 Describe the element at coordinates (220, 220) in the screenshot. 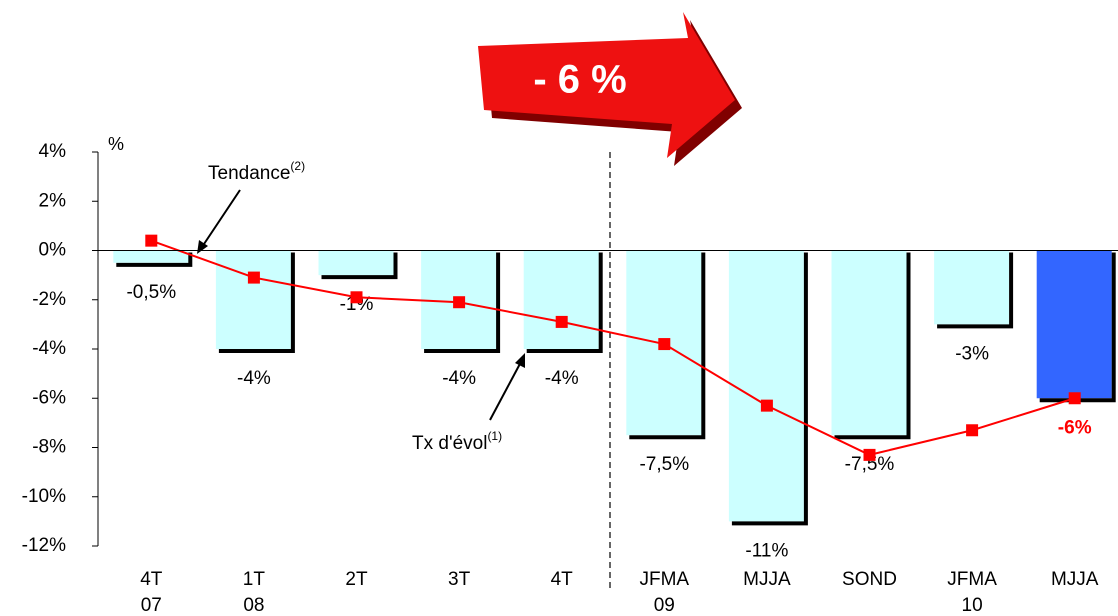

I see `trend-pointer` at that location.